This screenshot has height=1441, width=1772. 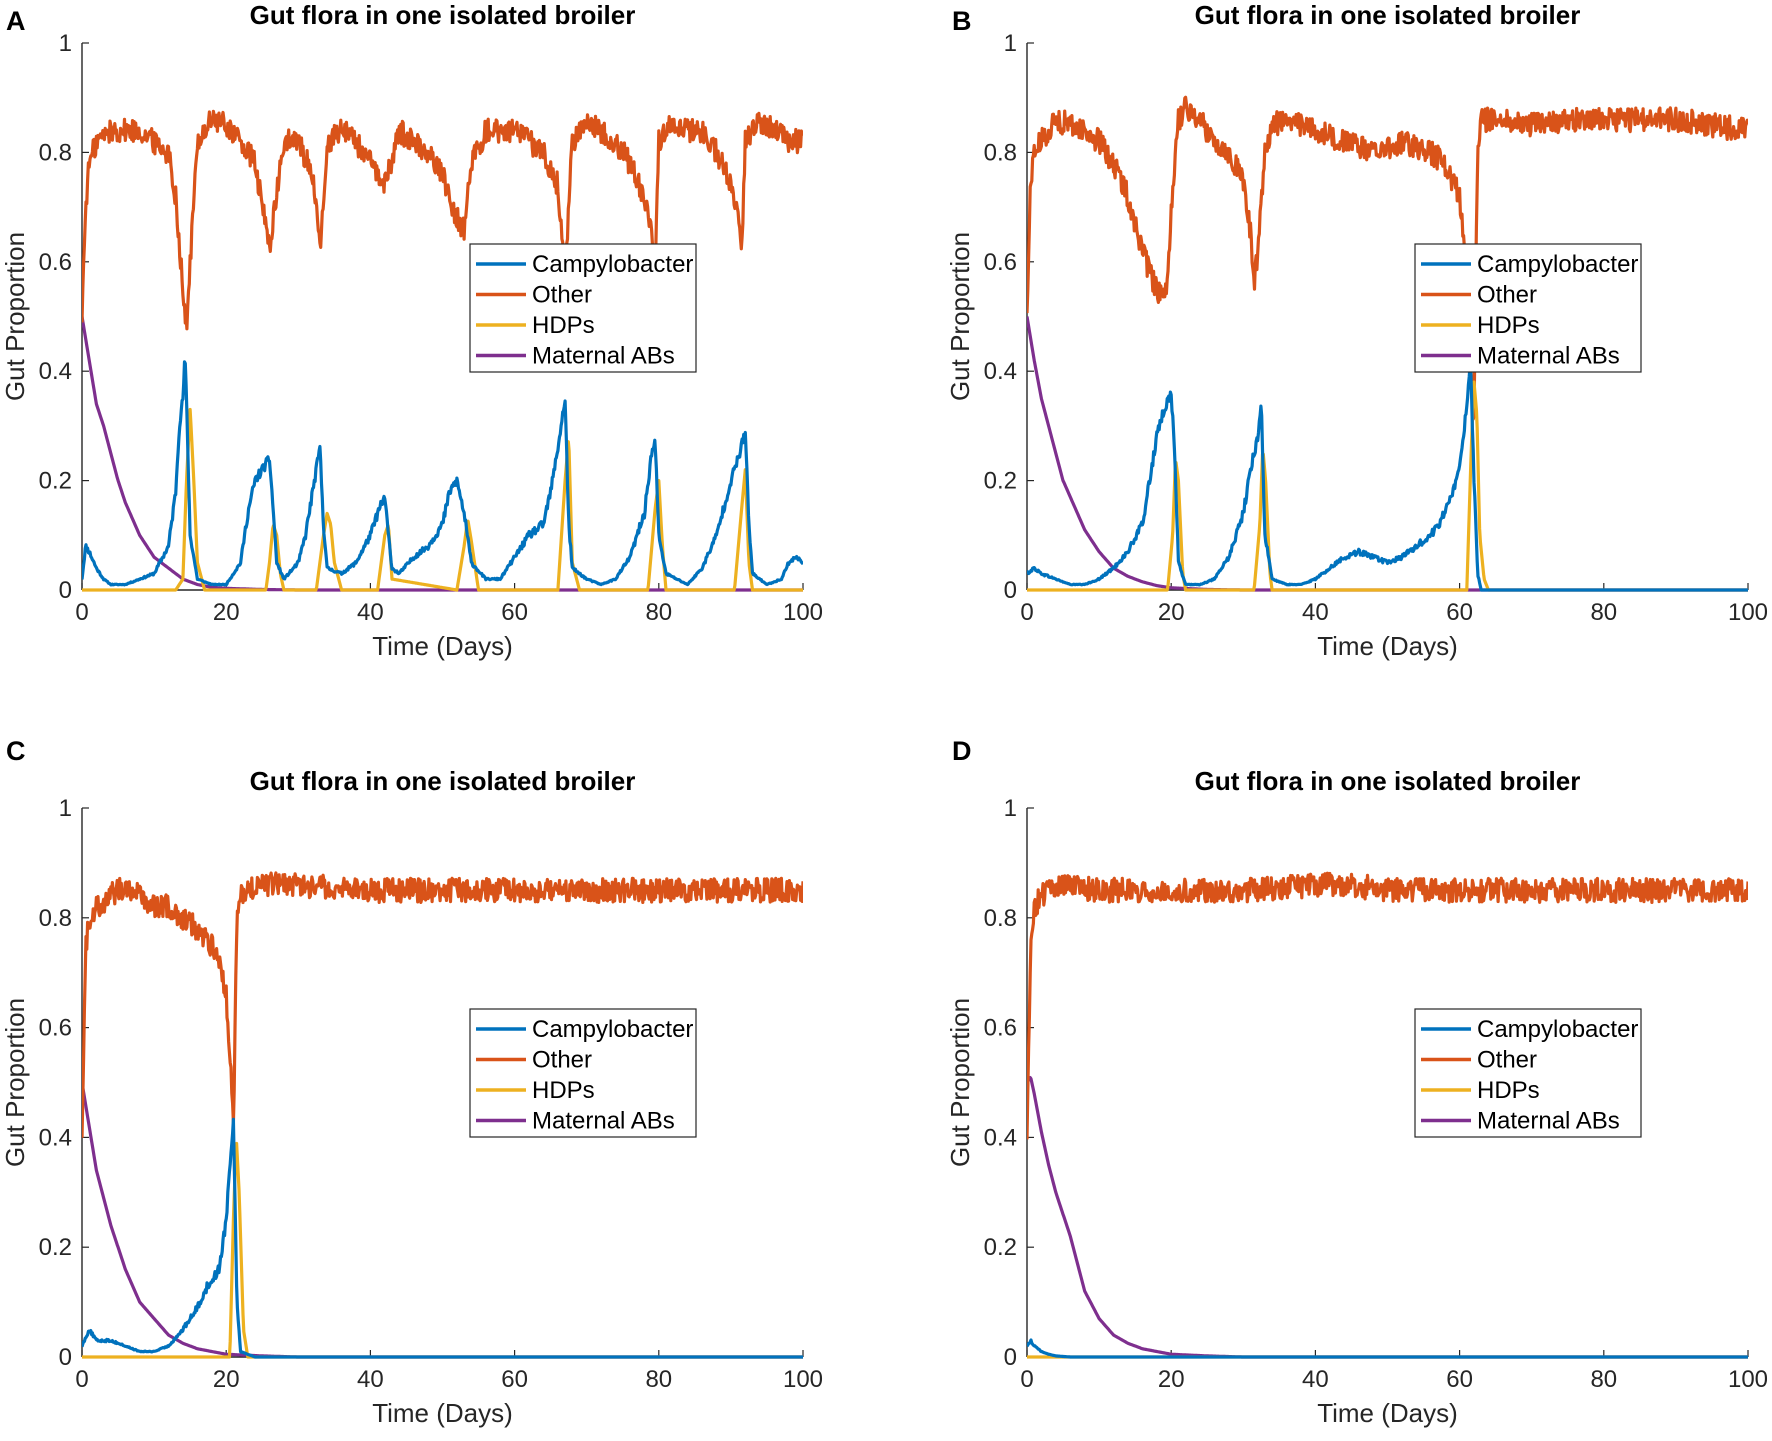 I want to click on legend-box, so click(x=1528, y=308).